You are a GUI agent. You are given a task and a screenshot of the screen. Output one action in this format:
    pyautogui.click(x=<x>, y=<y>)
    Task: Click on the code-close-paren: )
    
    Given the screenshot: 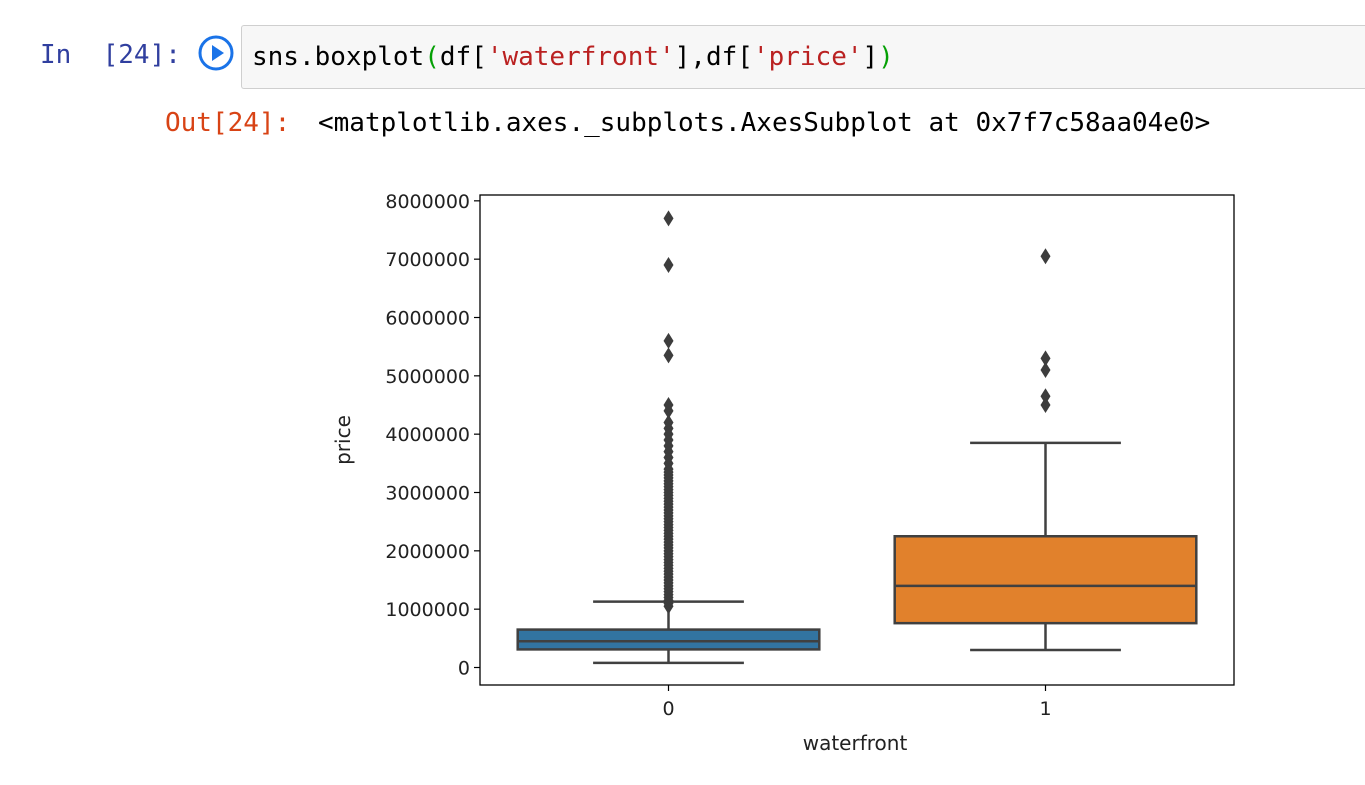 What is the action you would take?
    pyautogui.click(x=886, y=57)
    